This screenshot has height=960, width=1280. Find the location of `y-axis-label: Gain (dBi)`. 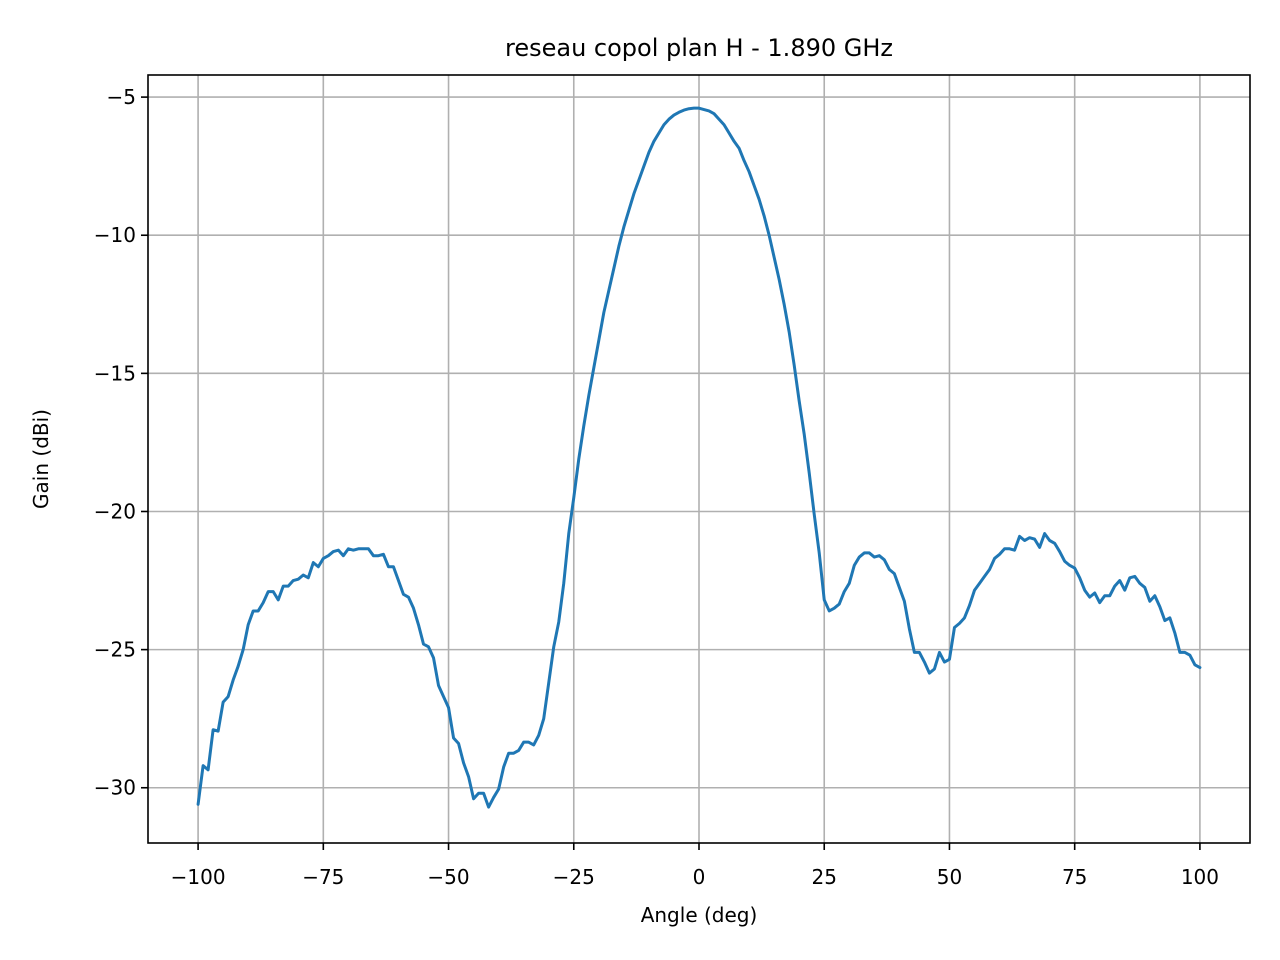

y-axis-label: Gain (dBi) is located at coordinates (41, 459).